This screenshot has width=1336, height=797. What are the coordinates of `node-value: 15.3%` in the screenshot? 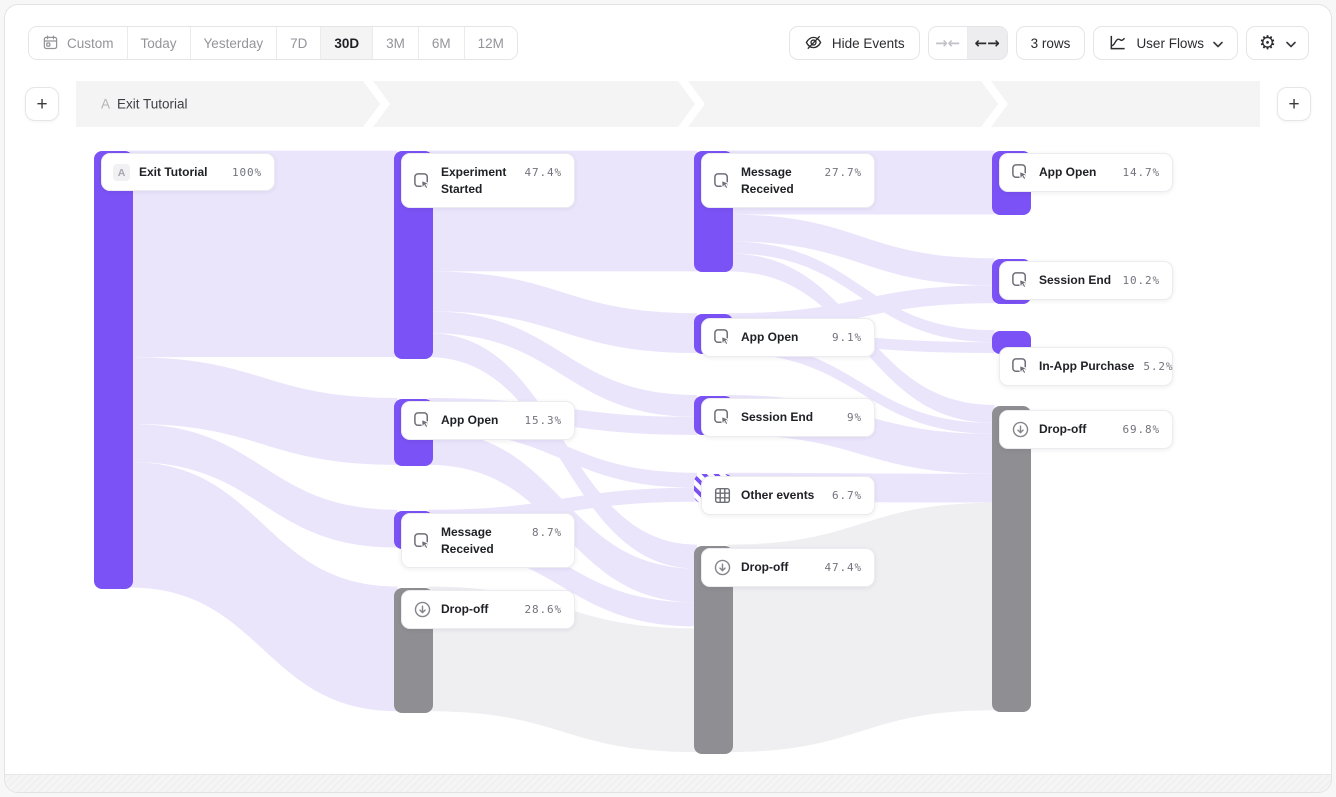 It's located at (543, 420).